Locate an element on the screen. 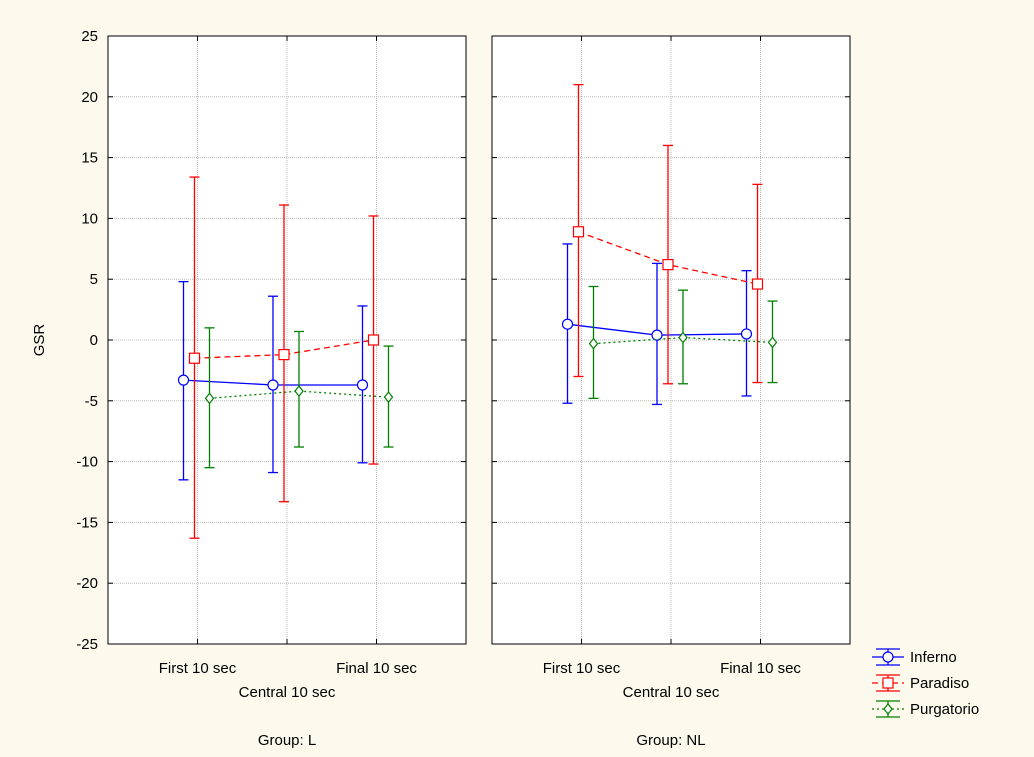 This screenshot has height=757, width=1034. y-tick-label: -5 is located at coordinates (91, 401).